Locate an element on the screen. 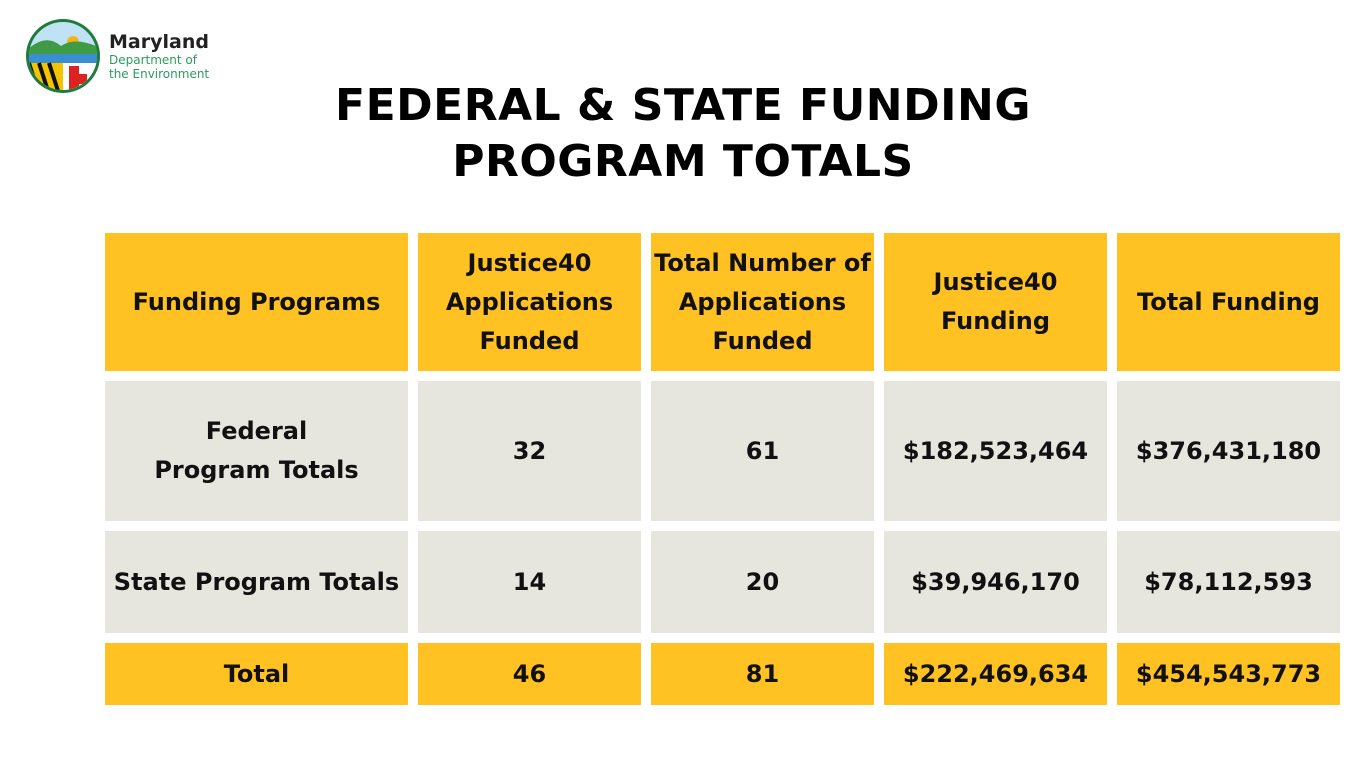 This screenshot has height=768, width=1366. total-row: Total 46 81 $222,469,634 $454,543,773 is located at coordinates (722, 674).